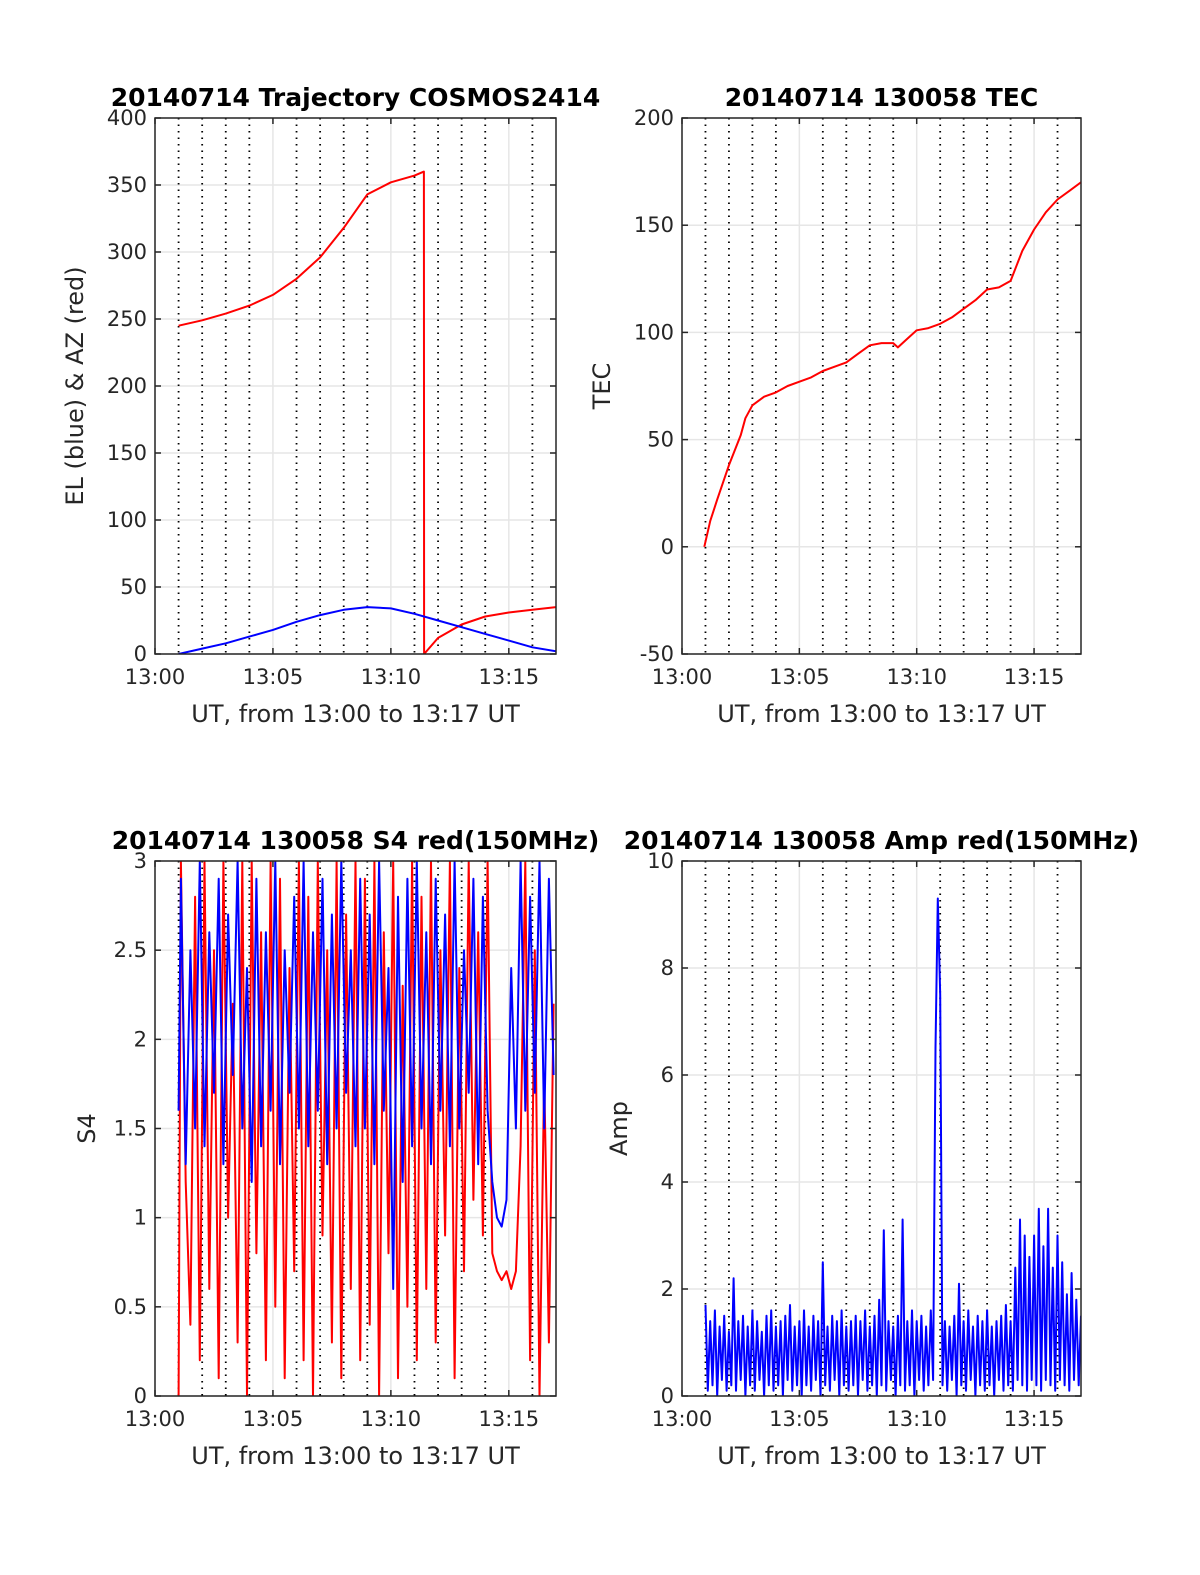  I want to click on chart-title: 20140714 Trajectory COSMOS2414, so click(356, 97).